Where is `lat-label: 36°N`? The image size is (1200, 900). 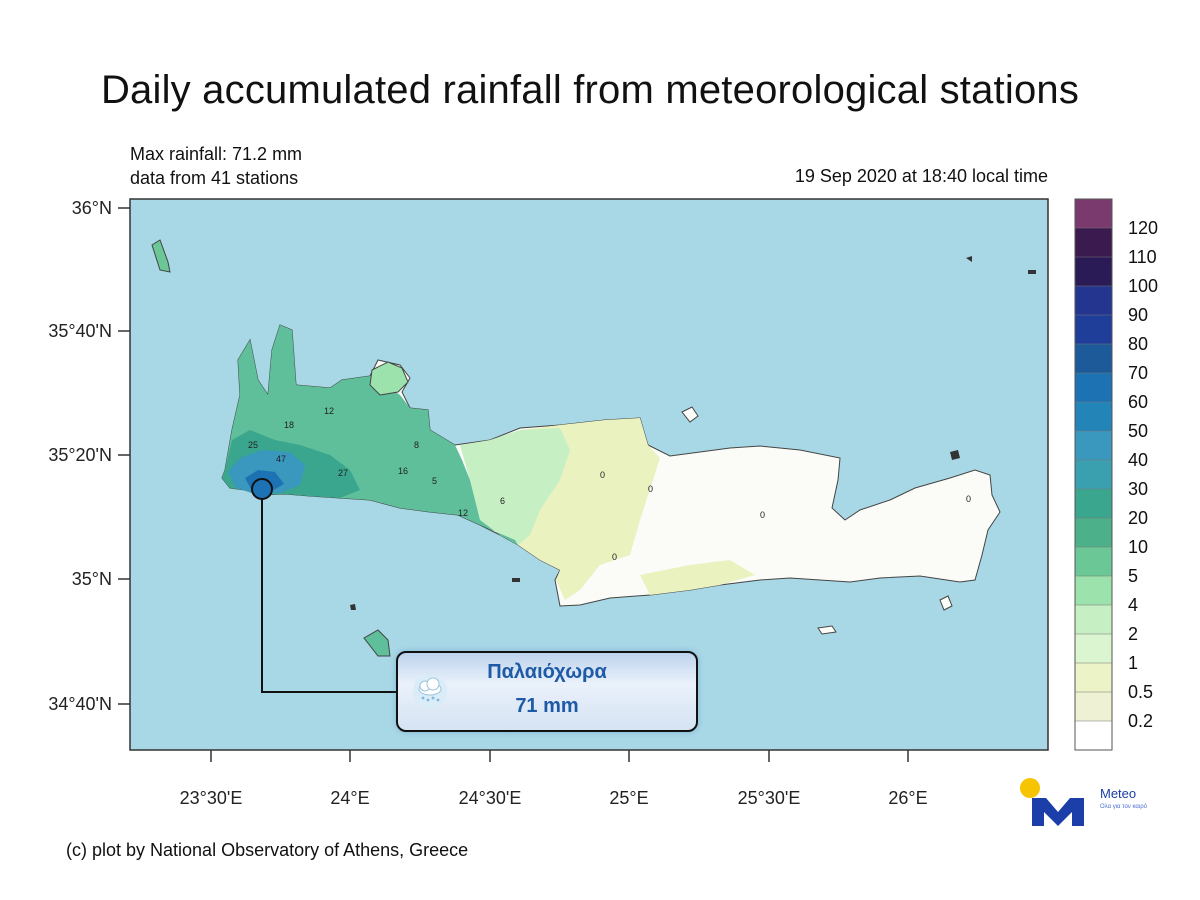
lat-label: 36°N is located at coordinates (92, 208).